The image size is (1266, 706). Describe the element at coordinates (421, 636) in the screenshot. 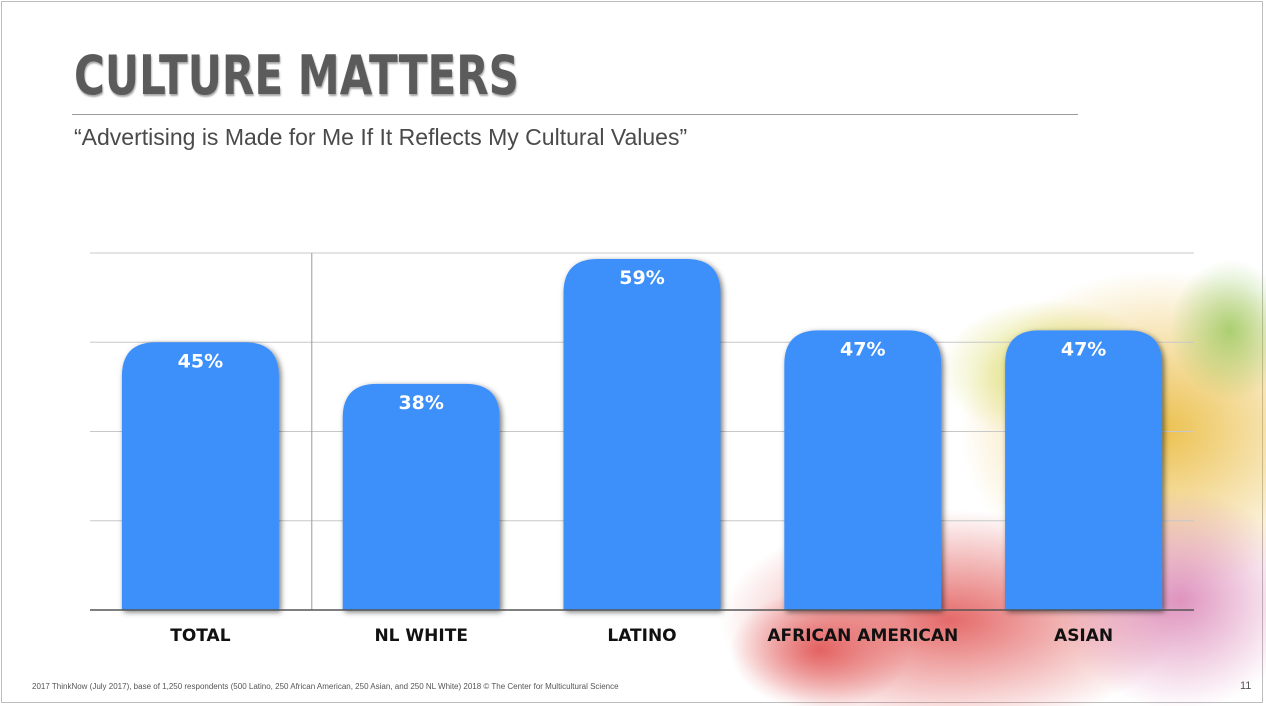

I see `category-label-nl-white: NL WHITE` at that location.